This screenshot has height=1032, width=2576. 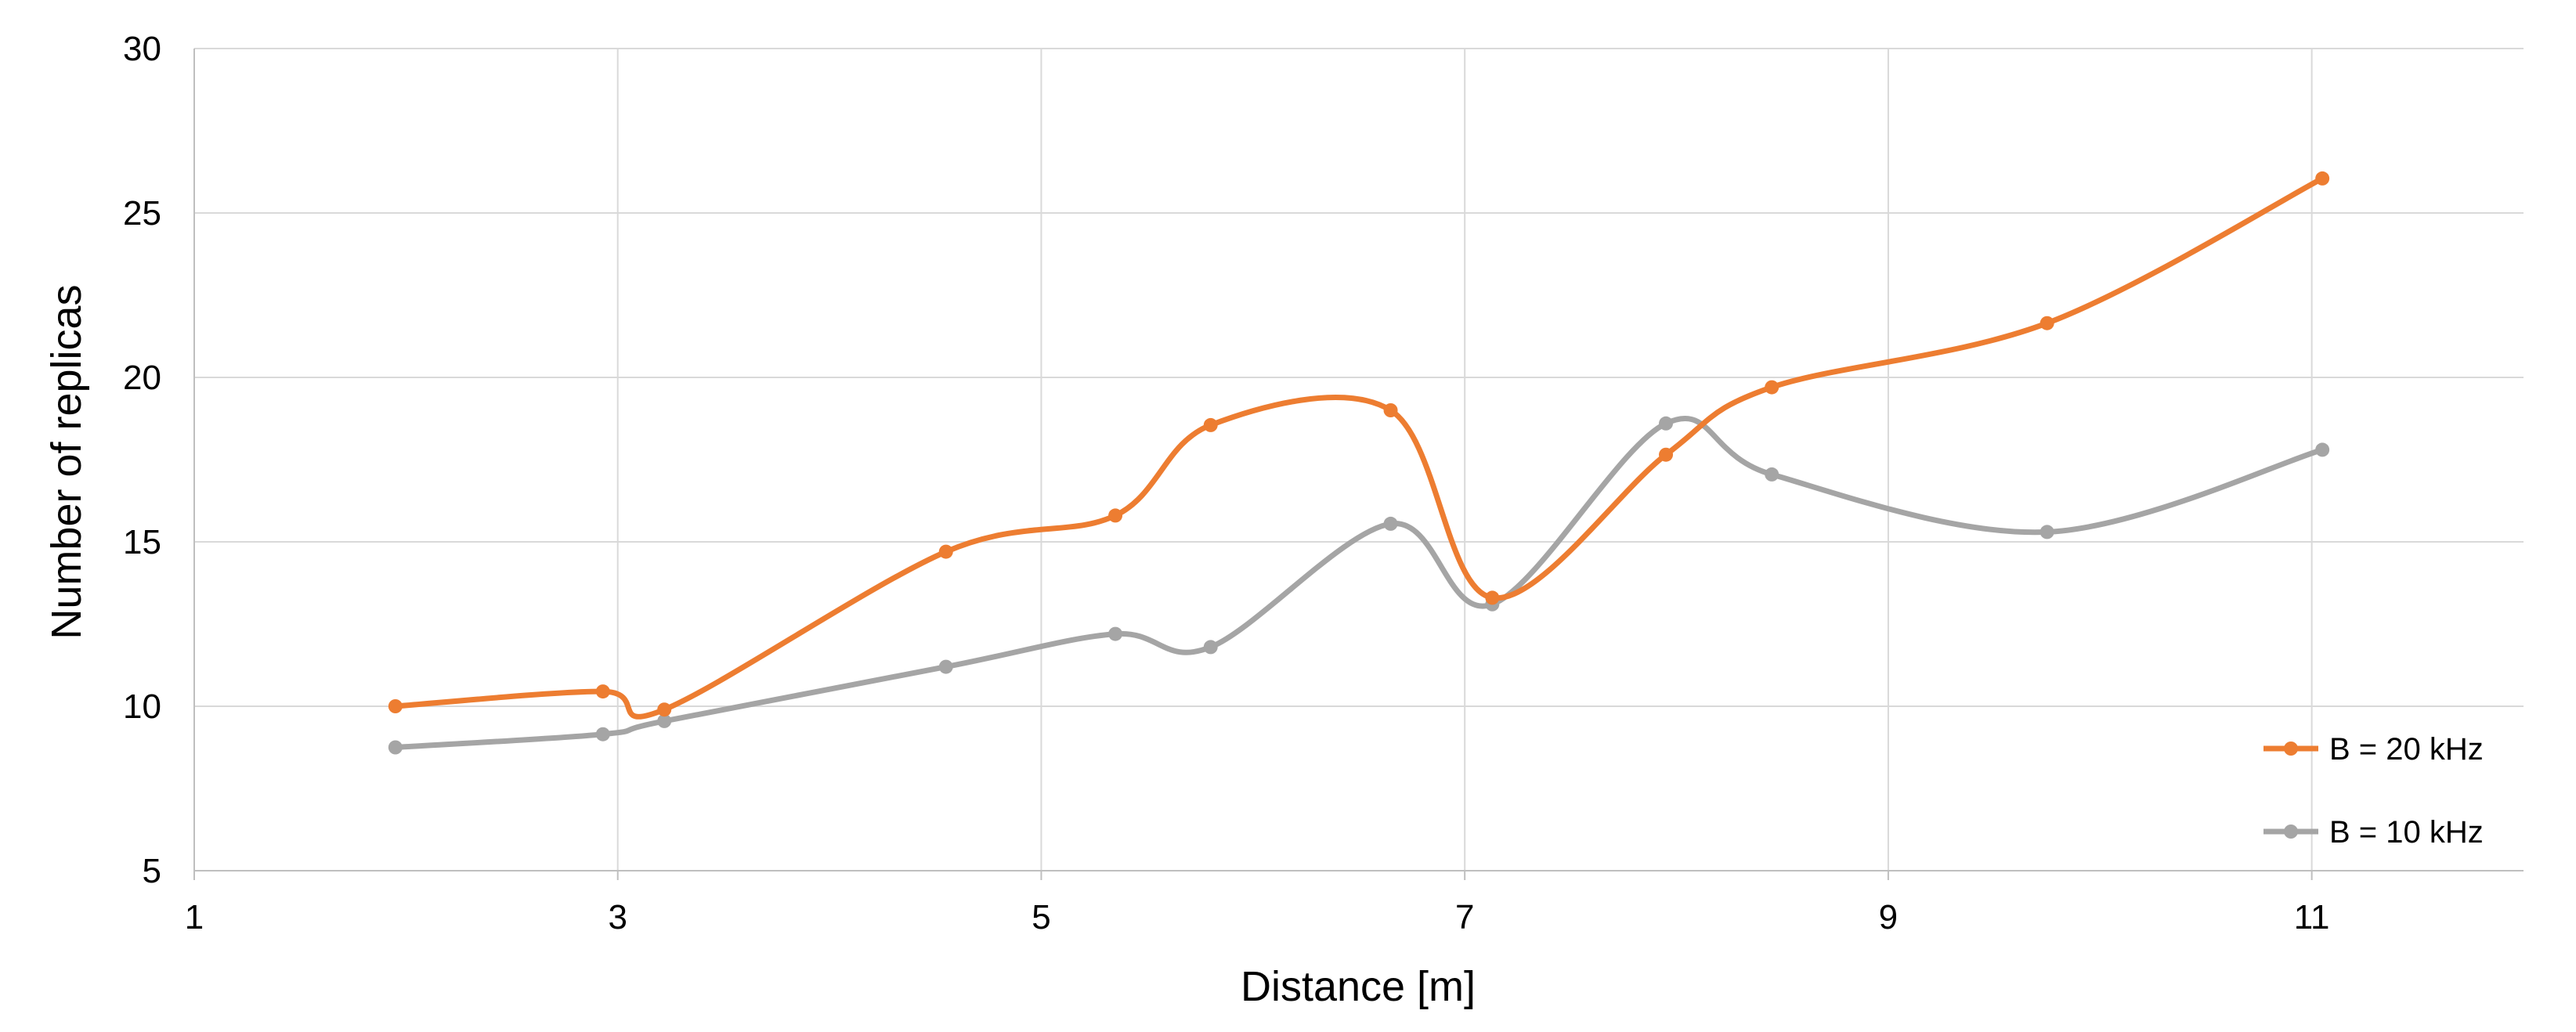 I want to click on legend-label: B = 10 kHz, so click(x=2406, y=832).